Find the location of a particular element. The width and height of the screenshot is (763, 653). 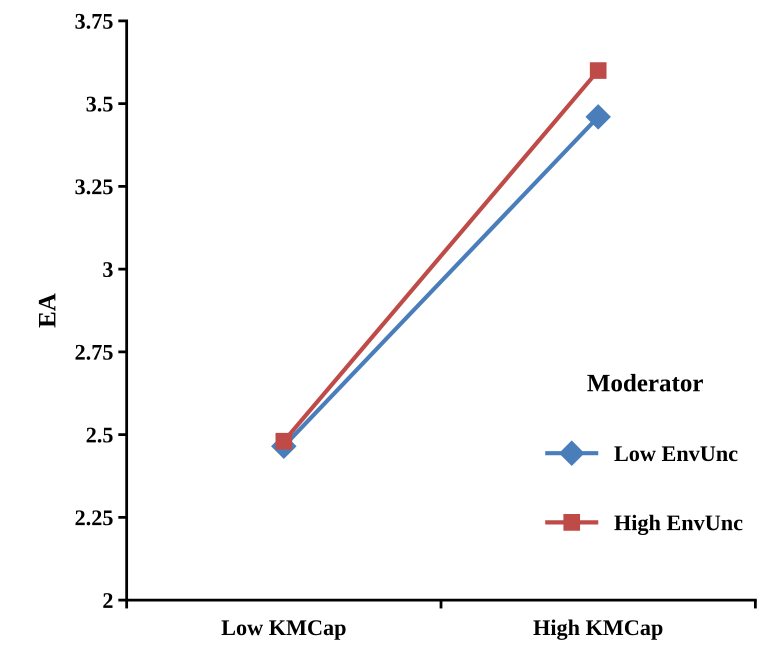

x-tick-label: Low KMCap is located at coordinates (284, 630).